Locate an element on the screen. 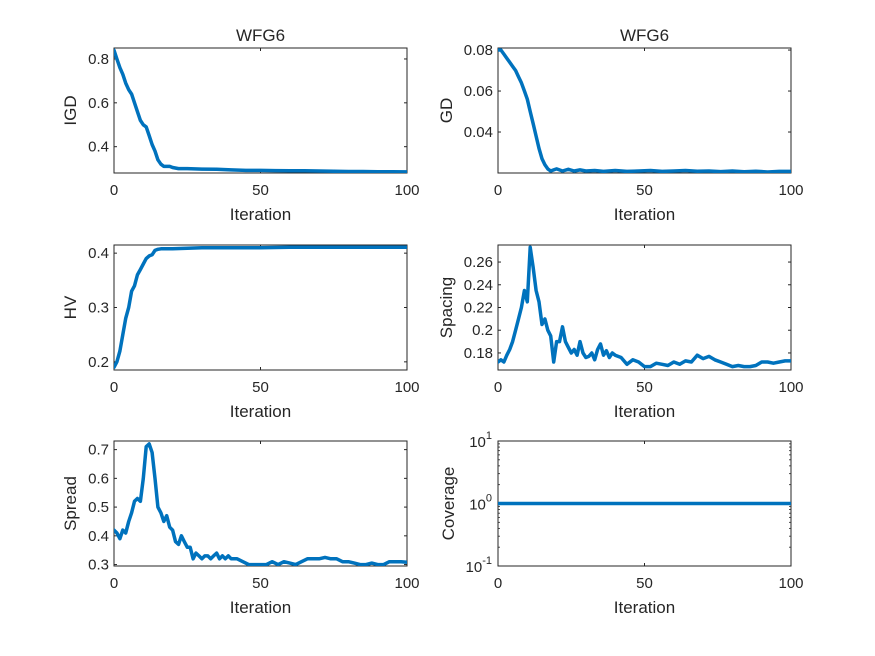 Image resolution: width=875 pixels, height=656 pixels. series-line-spread is located at coordinates (260, 504).